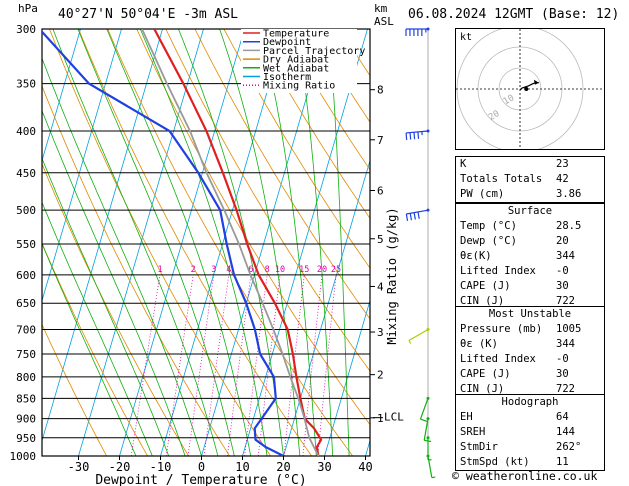  Describe the element at coordinates (380, 286) in the screenshot. I see `km-tick-label: 4` at that location.